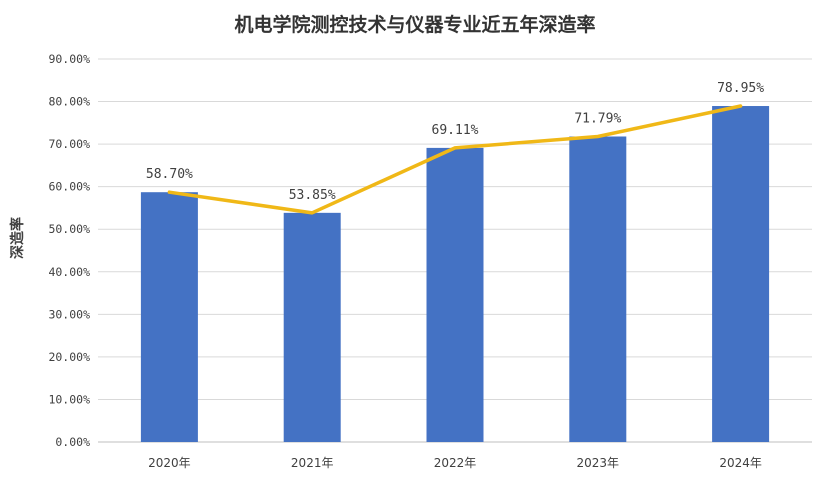  Describe the element at coordinates (17, 238) in the screenshot. I see `y-axis-label: 深造率` at that location.